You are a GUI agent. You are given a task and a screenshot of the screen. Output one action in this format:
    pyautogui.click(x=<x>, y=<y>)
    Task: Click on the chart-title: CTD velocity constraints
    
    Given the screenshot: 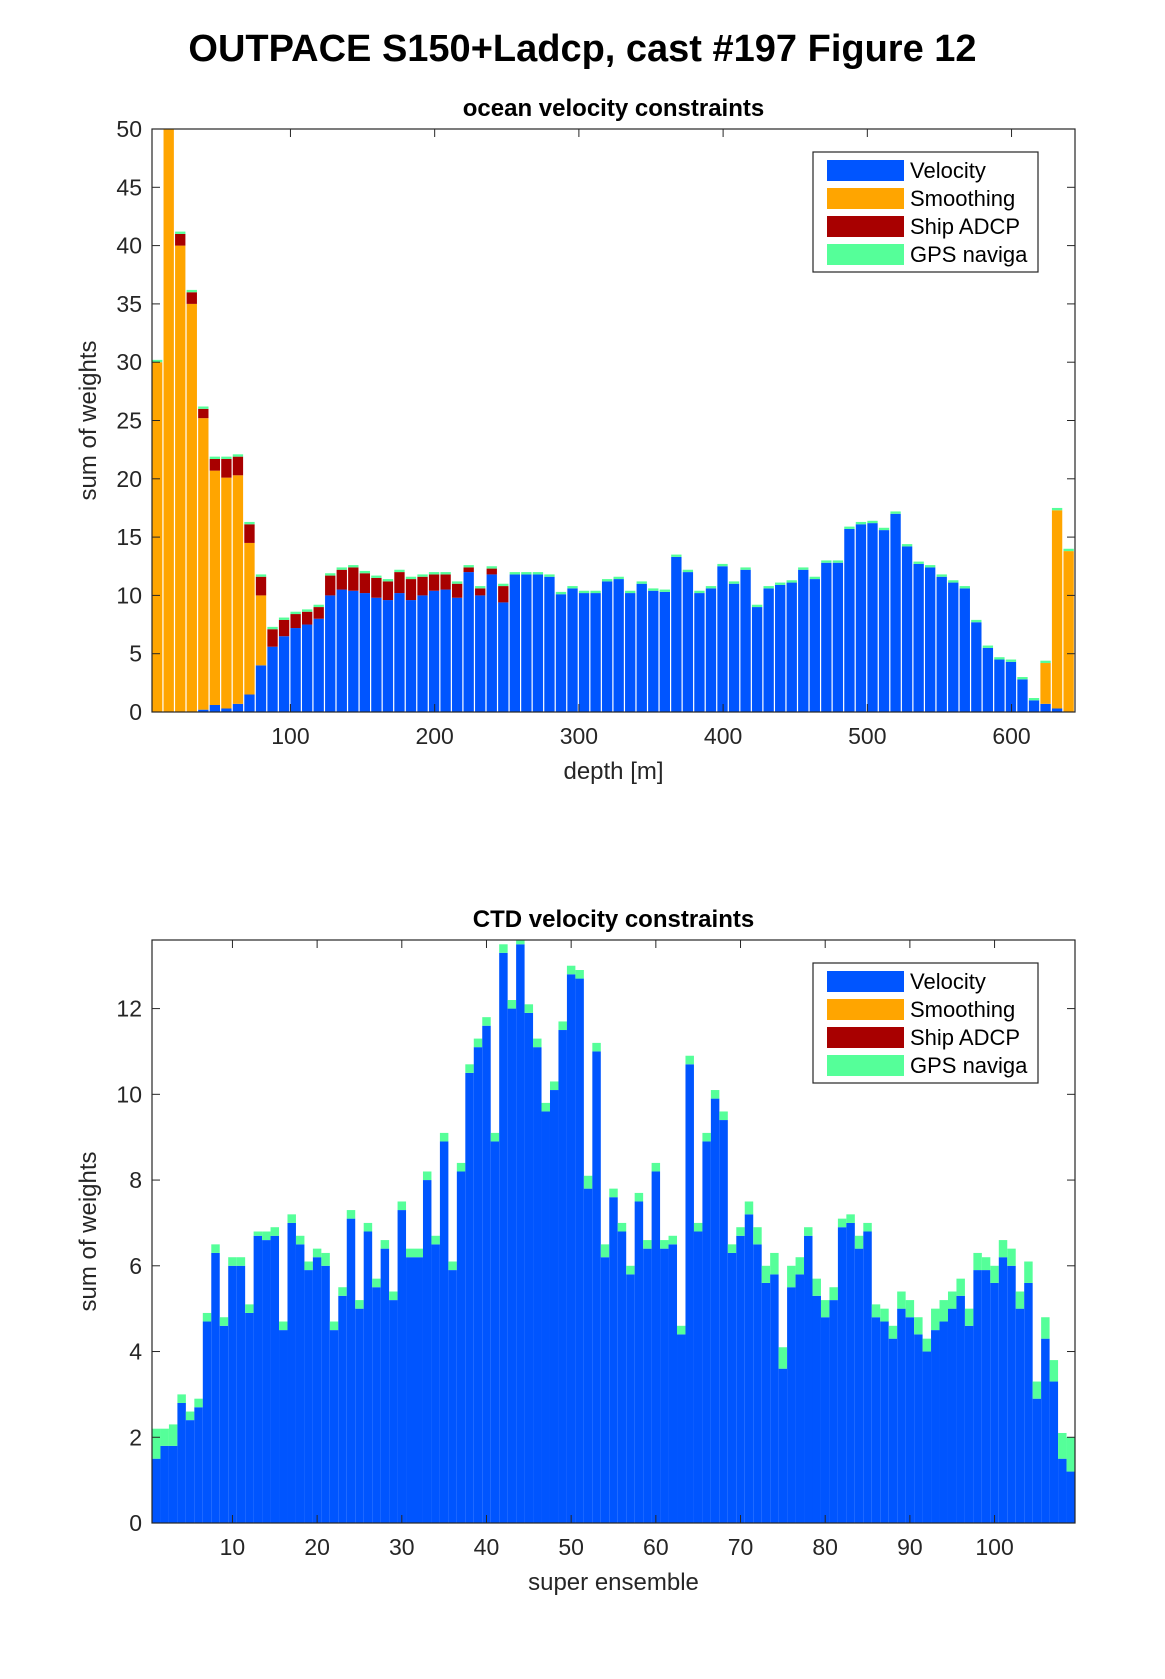 What is the action you would take?
    pyautogui.click(x=613, y=919)
    